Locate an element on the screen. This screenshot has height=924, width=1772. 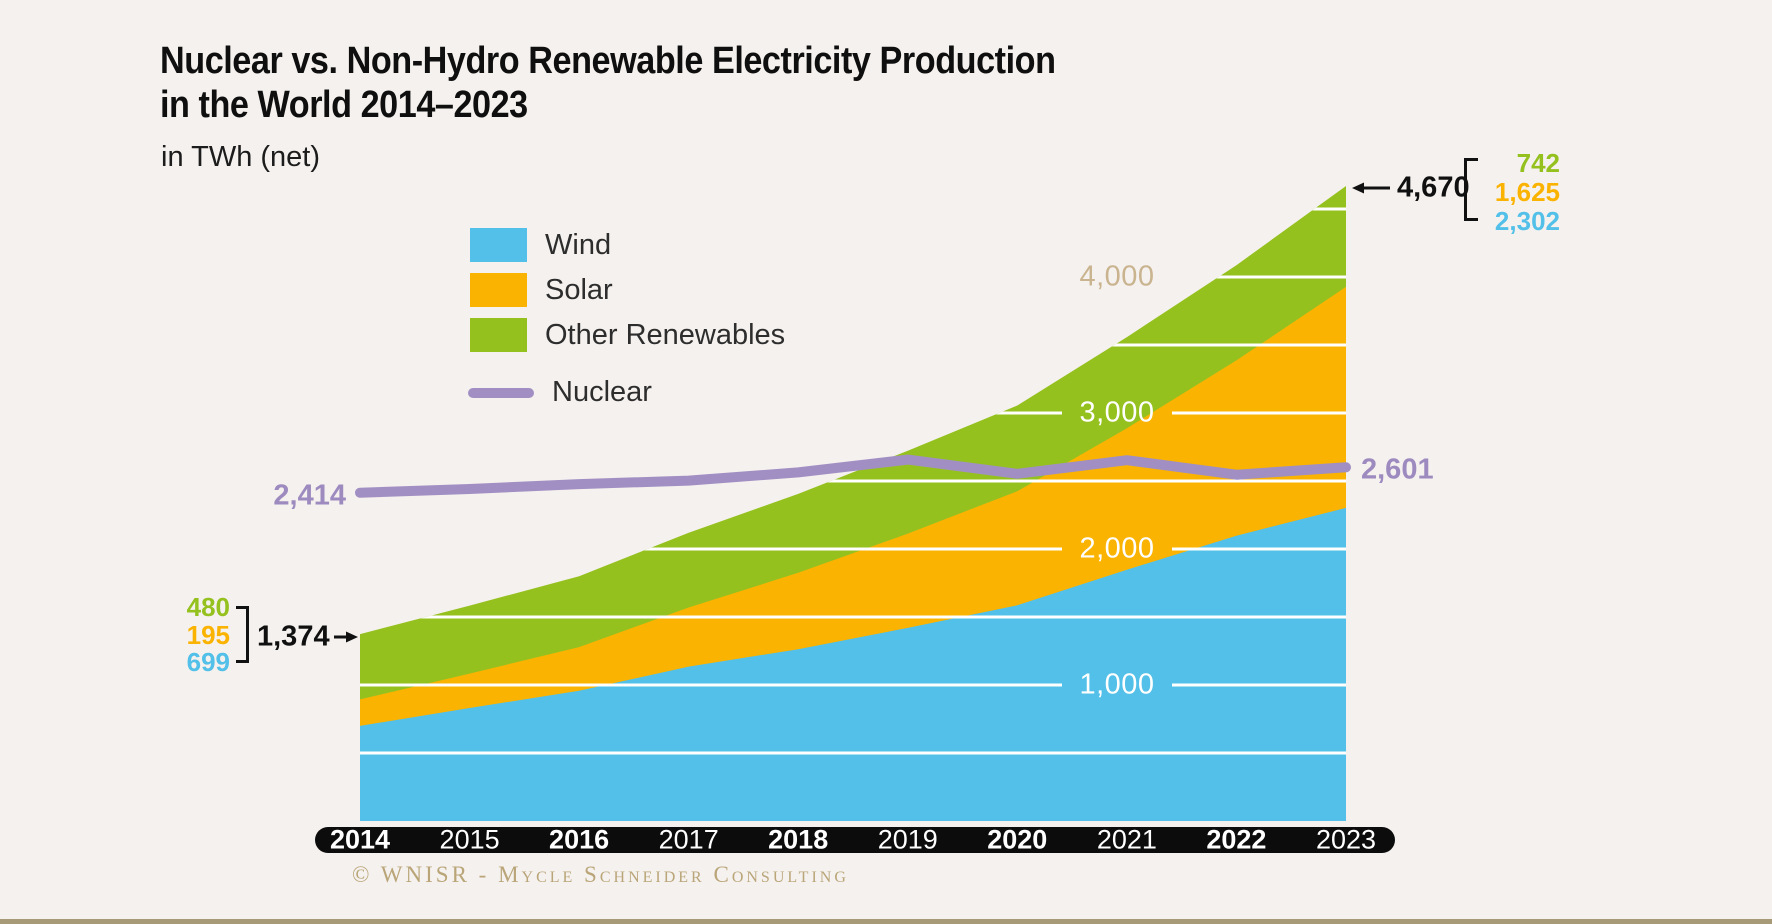
legend-item-wind: Wind is located at coordinates (540, 245).